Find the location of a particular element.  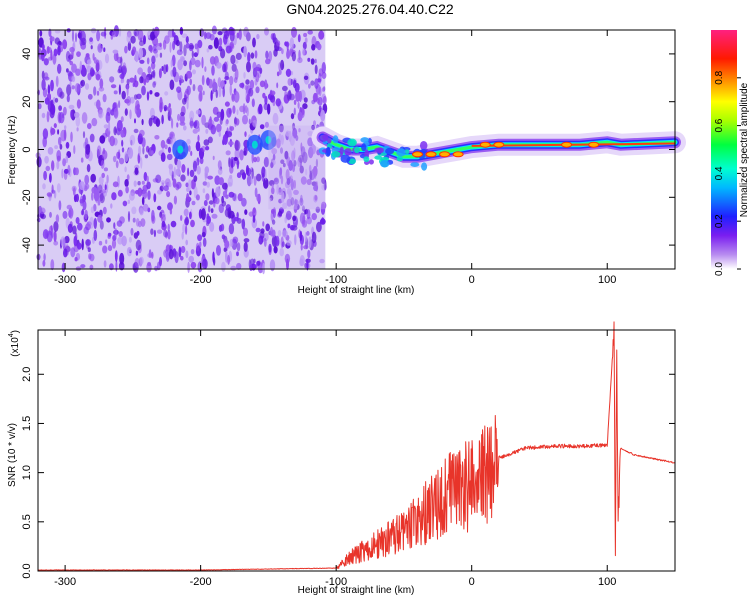

spectrogram-y-tick-label: 0 is located at coordinates (27, 149).